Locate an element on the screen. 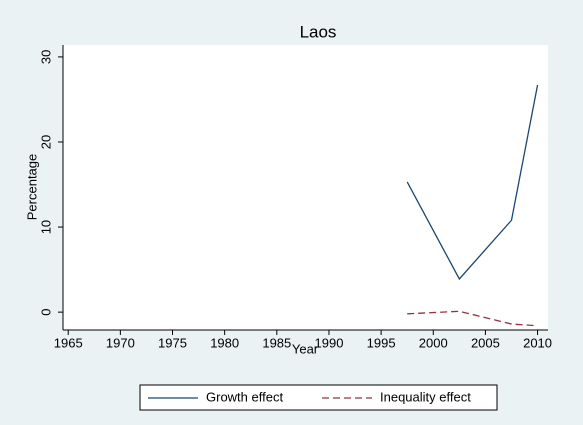 The image size is (583, 425). x-tick-label: 2005 is located at coordinates (485, 342).